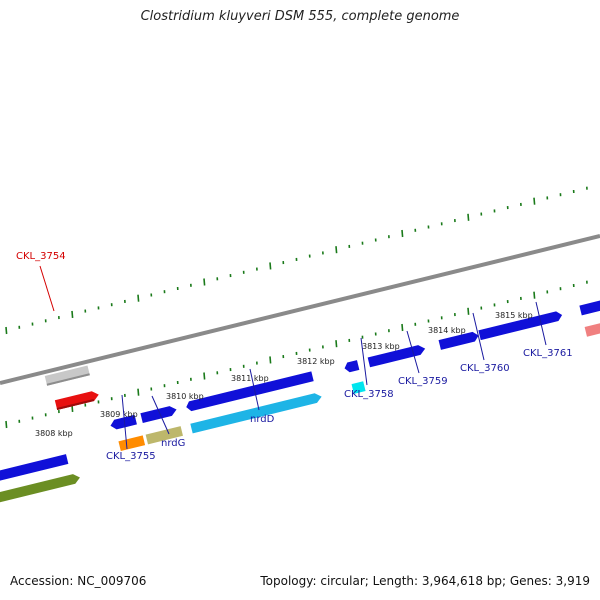  What do you see at coordinates (548, 353) in the screenshot?
I see `gene-label-CKL_3761: CKL_3761` at bounding box center [548, 353].